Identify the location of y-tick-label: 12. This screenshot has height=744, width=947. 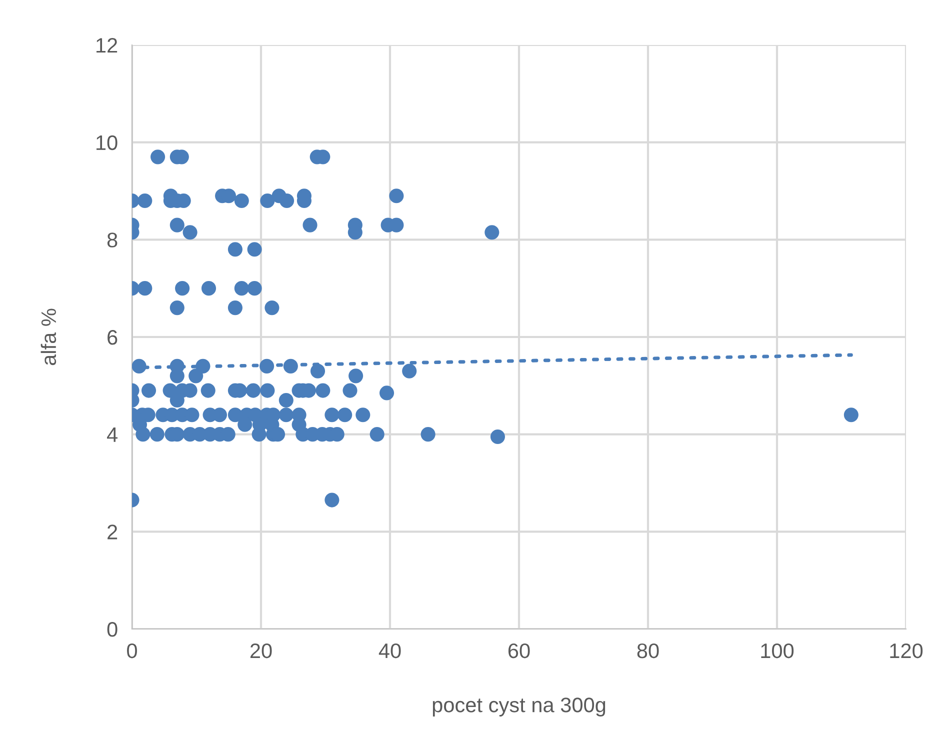
(107, 45).